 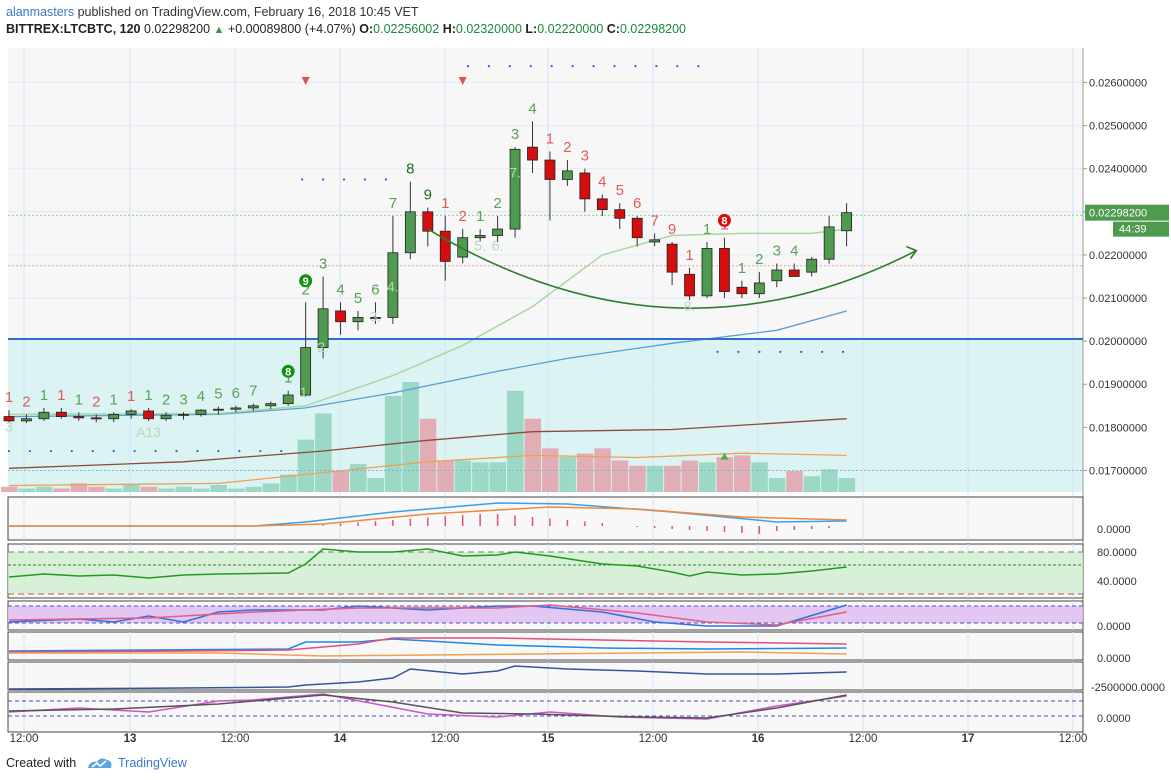 I want to click on countdown-label: 4., so click(x=393, y=287).